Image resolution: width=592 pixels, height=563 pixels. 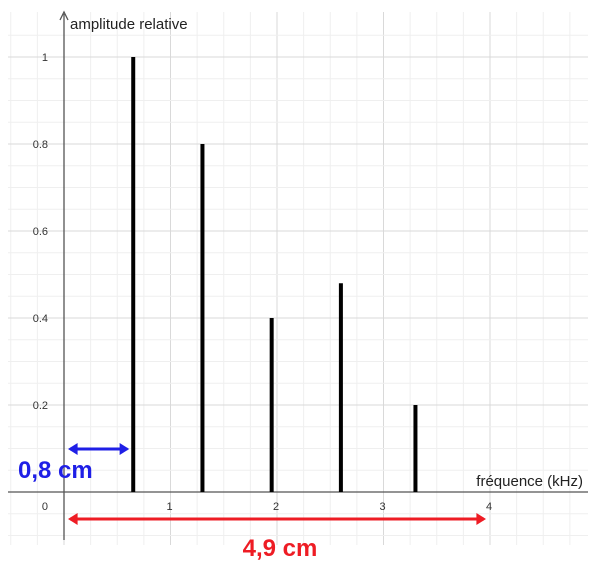 What do you see at coordinates (40, 145) in the screenshot?
I see `y-tick-label: 0.8` at bounding box center [40, 145].